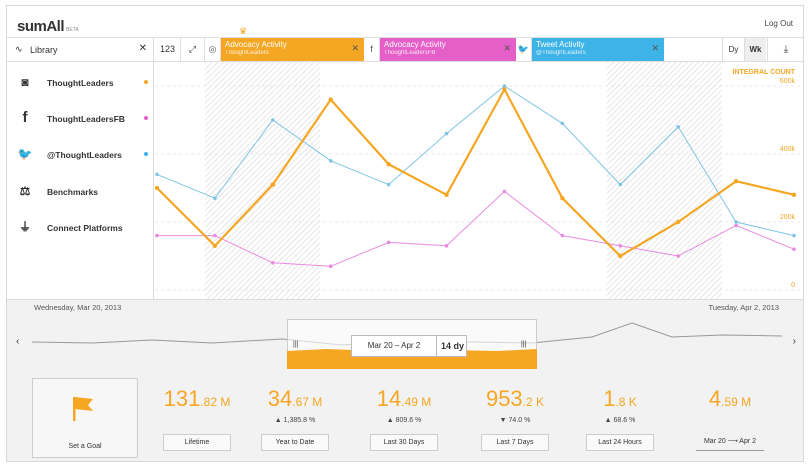  What do you see at coordinates (736, 402) in the screenshot?
I see `stat-unit: .59 M` at bounding box center [736, 402].